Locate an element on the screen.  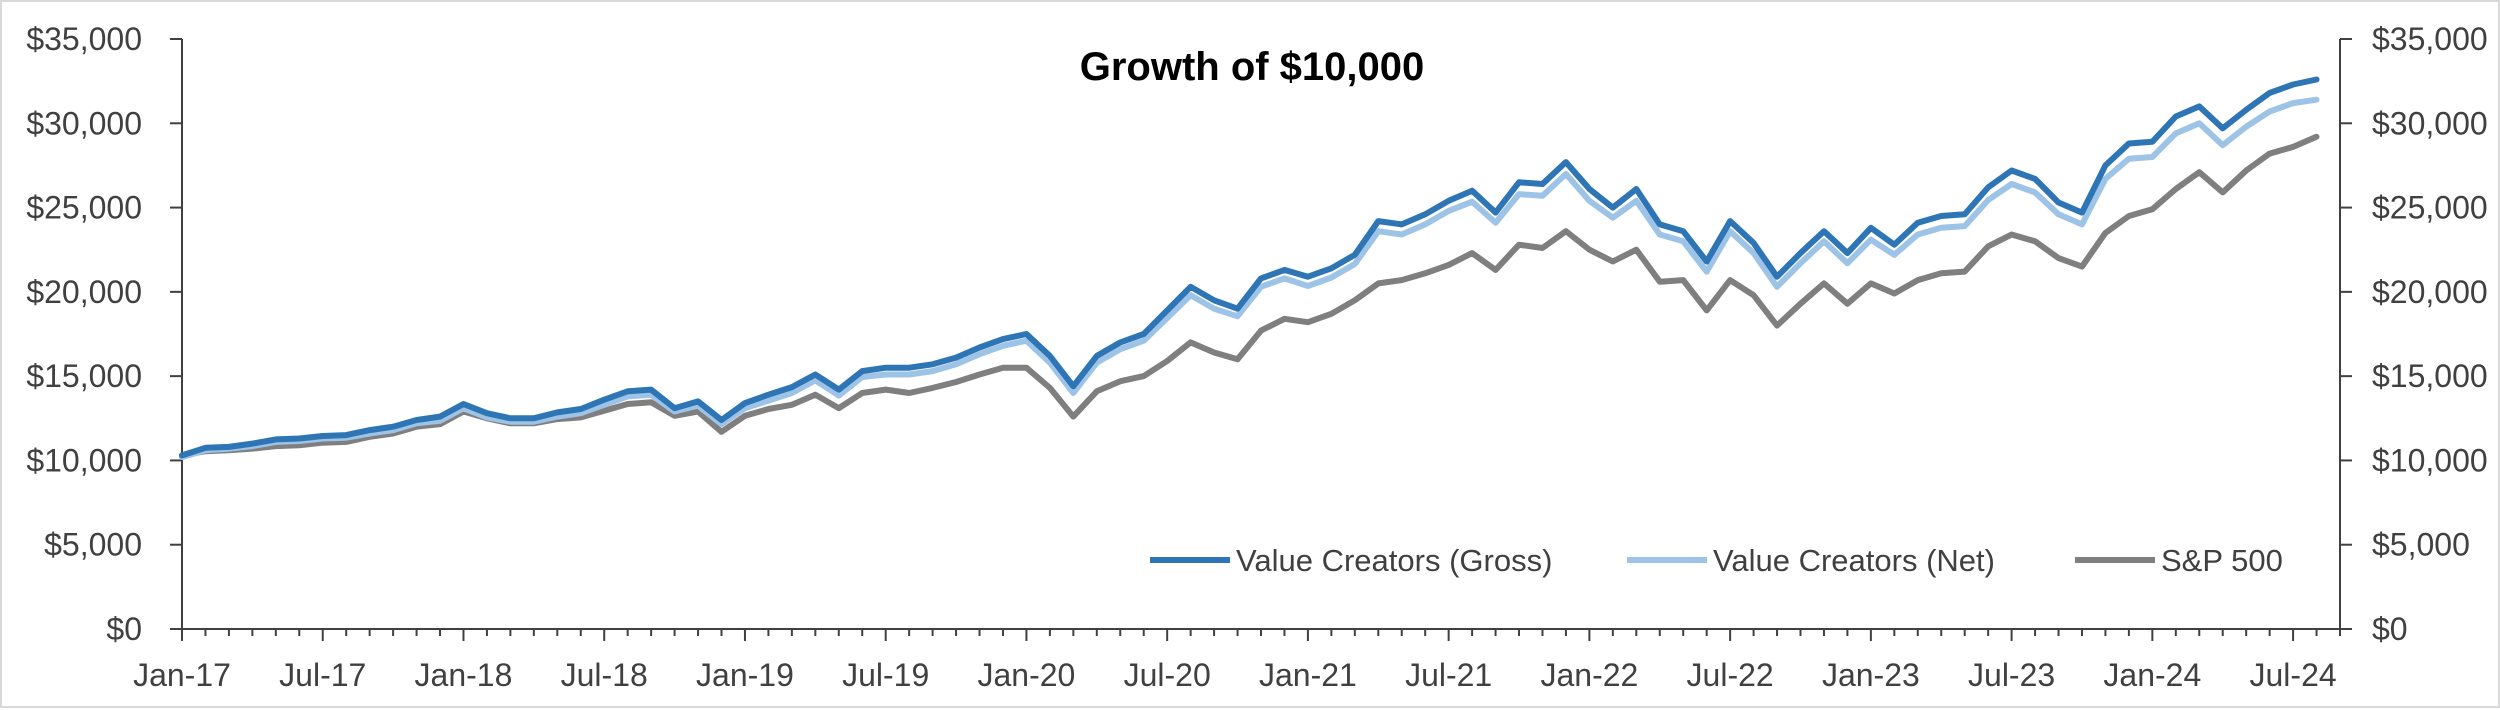
x-tick-label: Jan-17 is located at coordinates (182, 675).